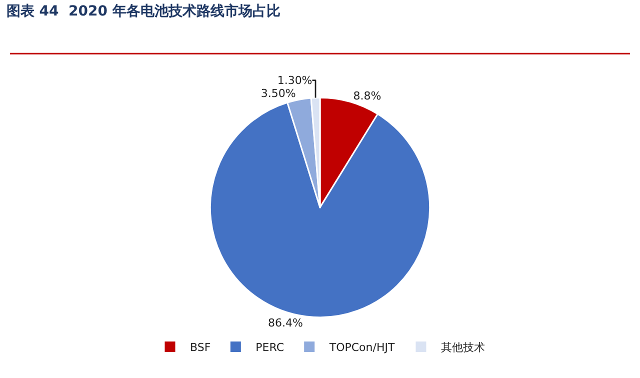 The image size is (640, 378). Describe the element at coordinates (278, 93) in the screenshot. I see `data-label: 3.50%` at that location.